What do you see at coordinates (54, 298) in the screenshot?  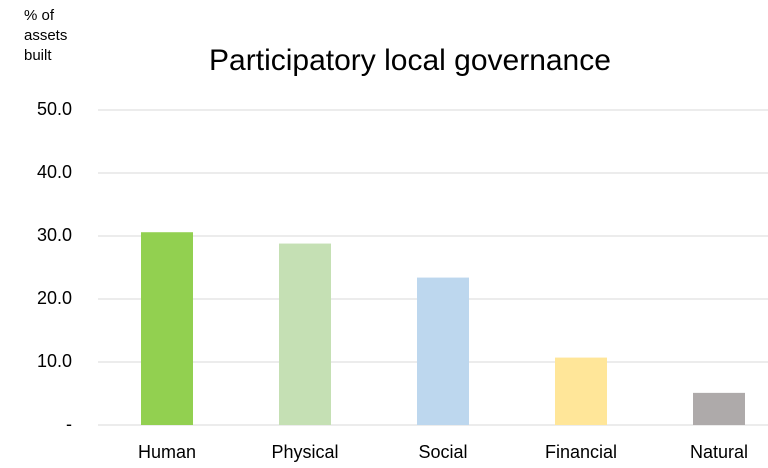 I see `y-tick-label: 20.0` at bounding box center [54, 298].